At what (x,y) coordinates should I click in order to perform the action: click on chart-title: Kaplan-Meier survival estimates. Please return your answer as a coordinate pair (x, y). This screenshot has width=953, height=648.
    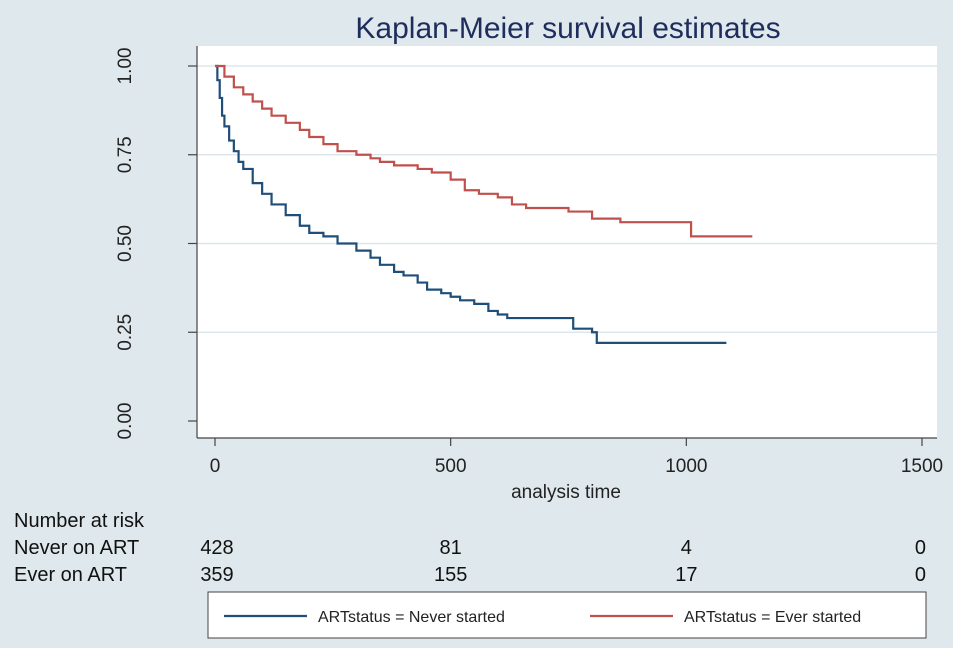
    Looking at the image, I should click on (567, 28).